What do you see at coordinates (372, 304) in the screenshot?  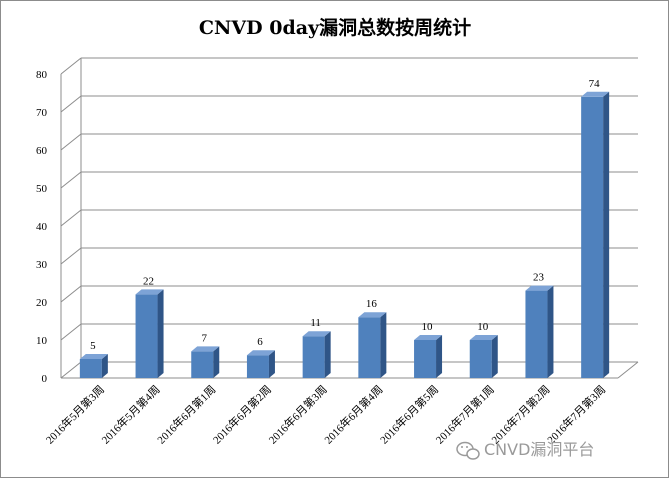 I see `value-label: 16` at bounding box center [372, 304].